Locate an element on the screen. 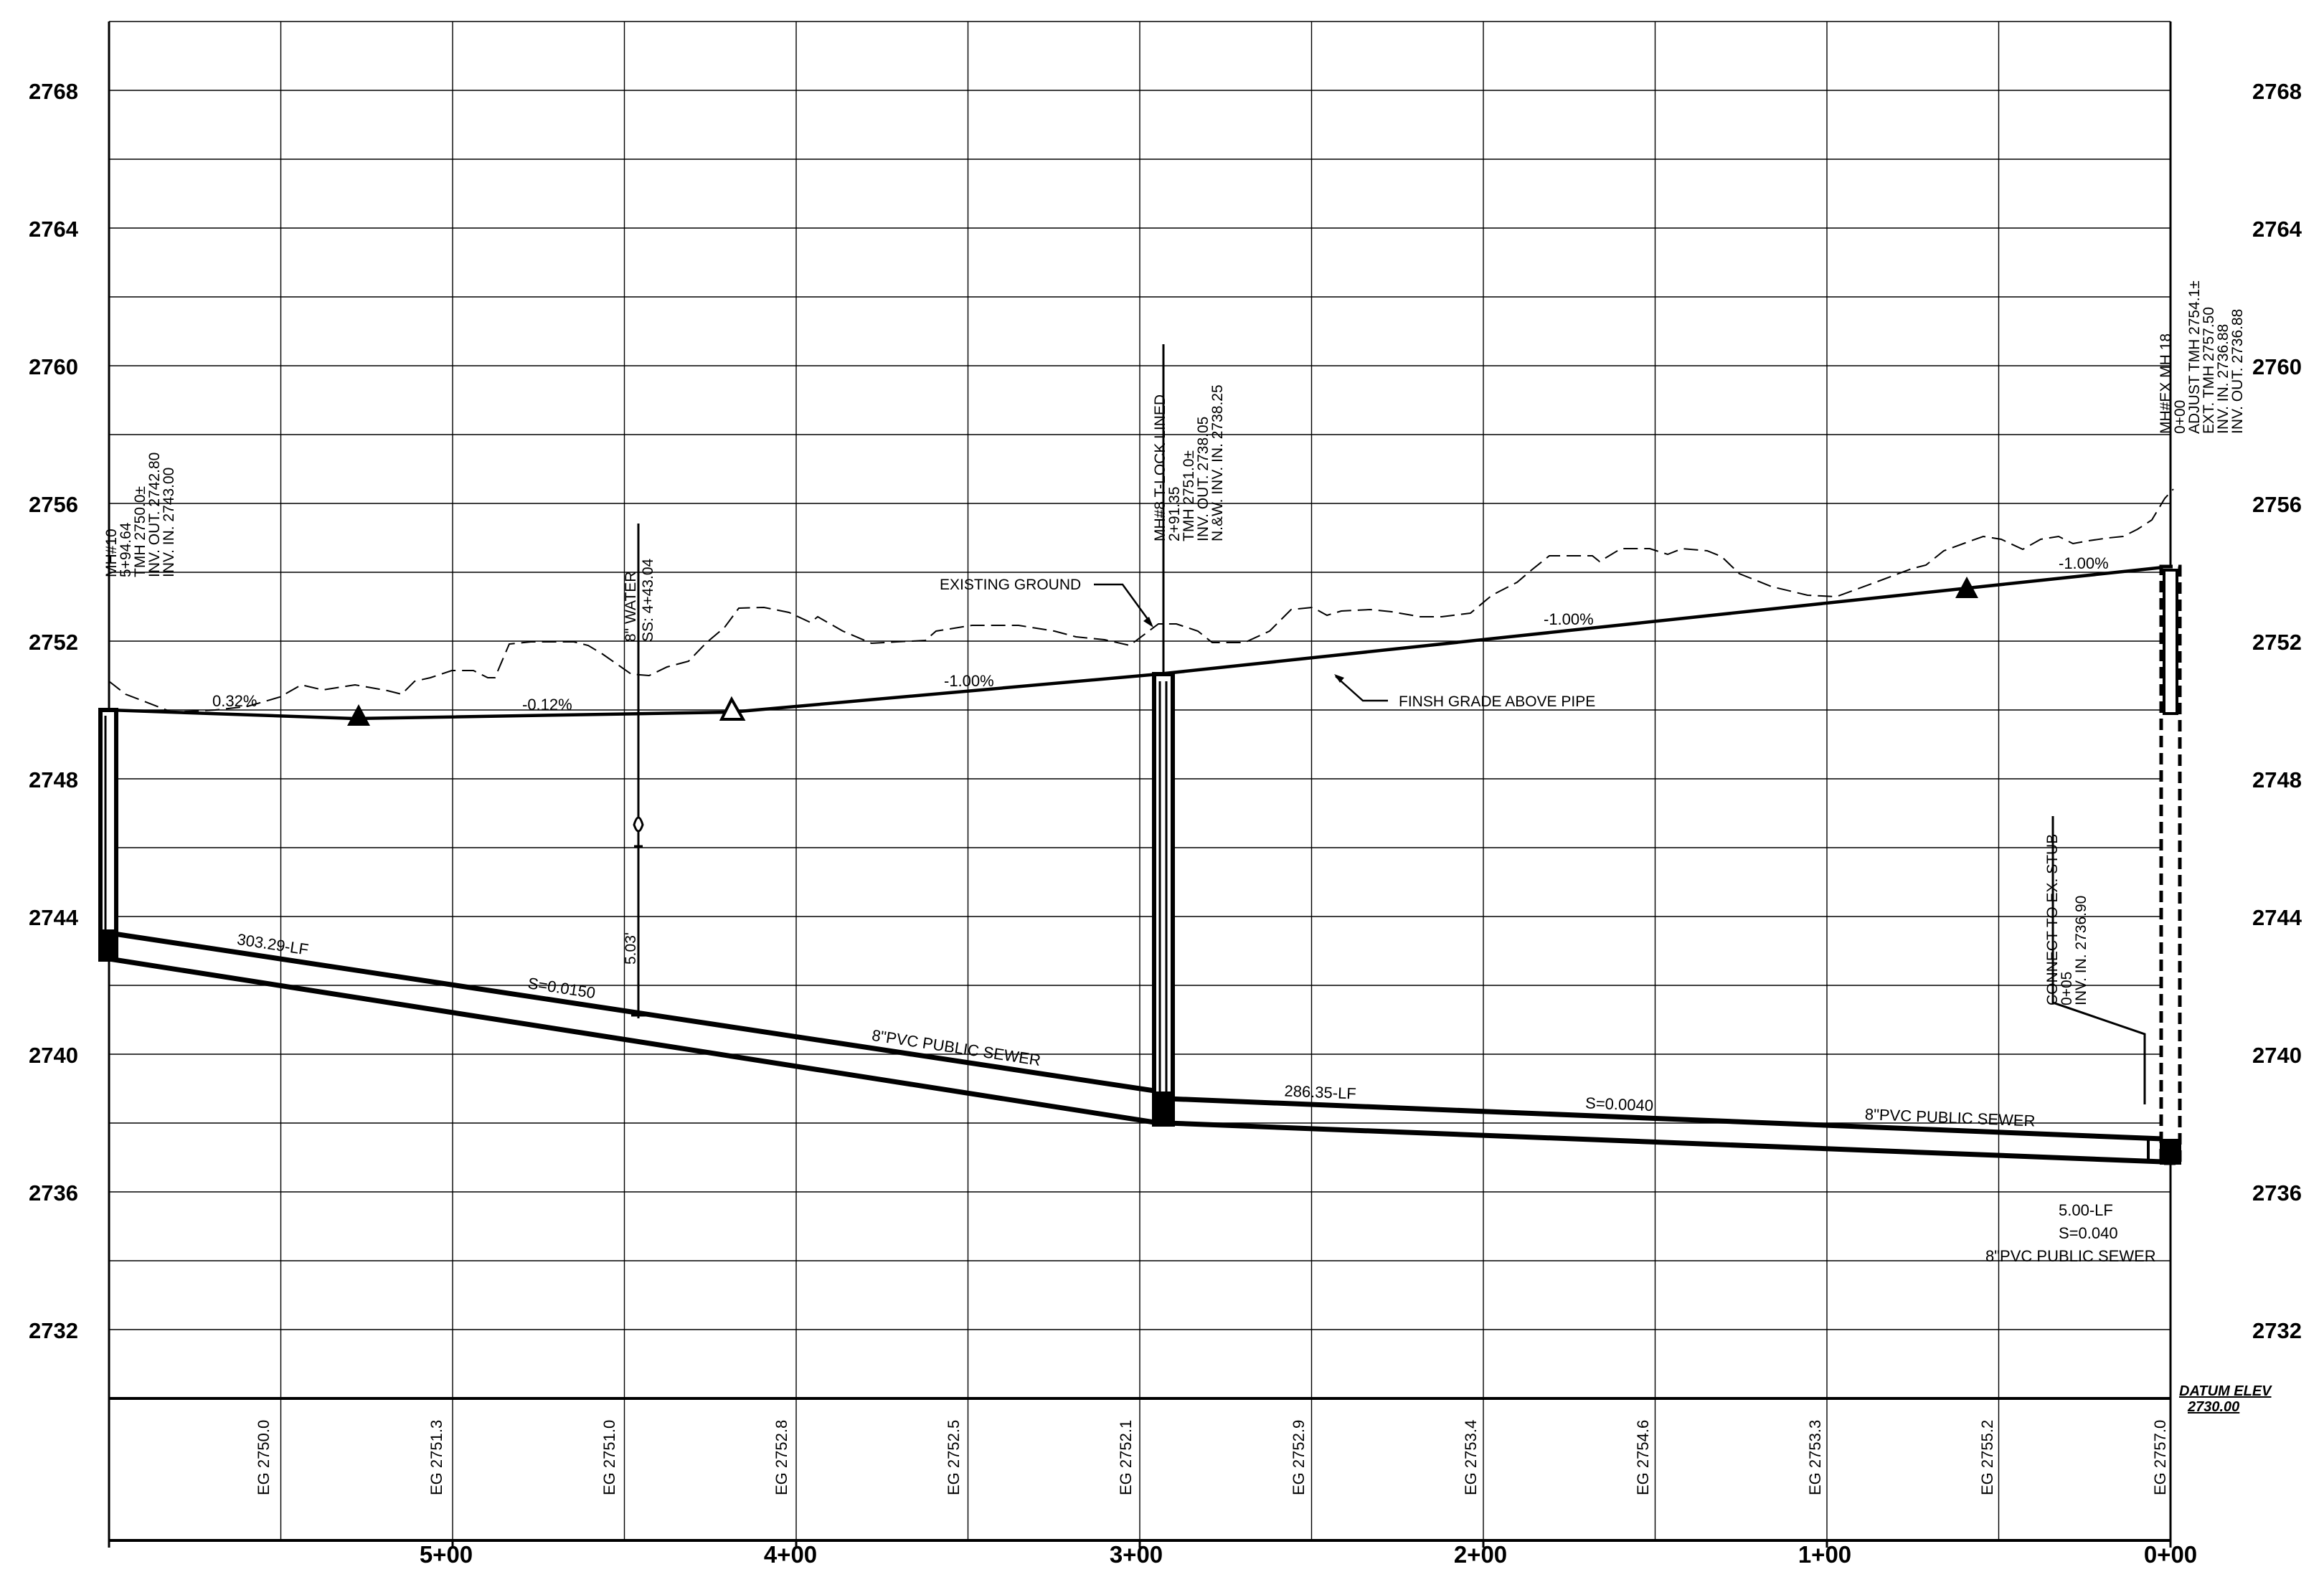 Image resolution: width=2324 pixels, height=1577 pixels. existing-ground-line is located at coordinates (1141, 601).